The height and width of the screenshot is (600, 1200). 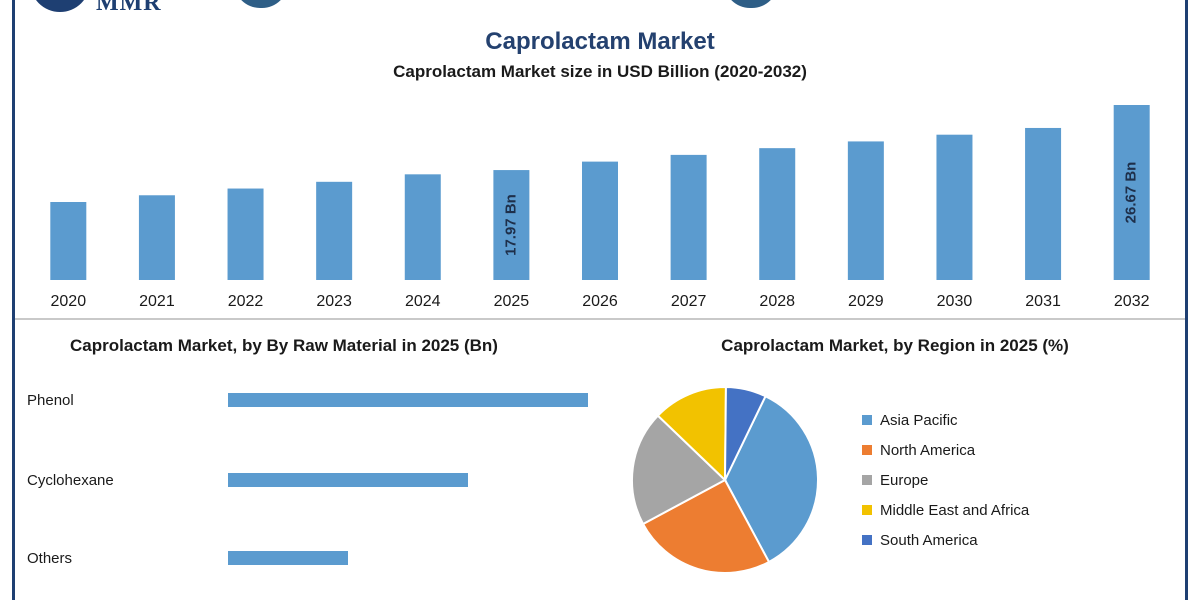 What do you see at coordinates (867, 510) in the screenshot?
I see `legend-swatch-middle-east-and-africa` at bounding box center [867, 510].